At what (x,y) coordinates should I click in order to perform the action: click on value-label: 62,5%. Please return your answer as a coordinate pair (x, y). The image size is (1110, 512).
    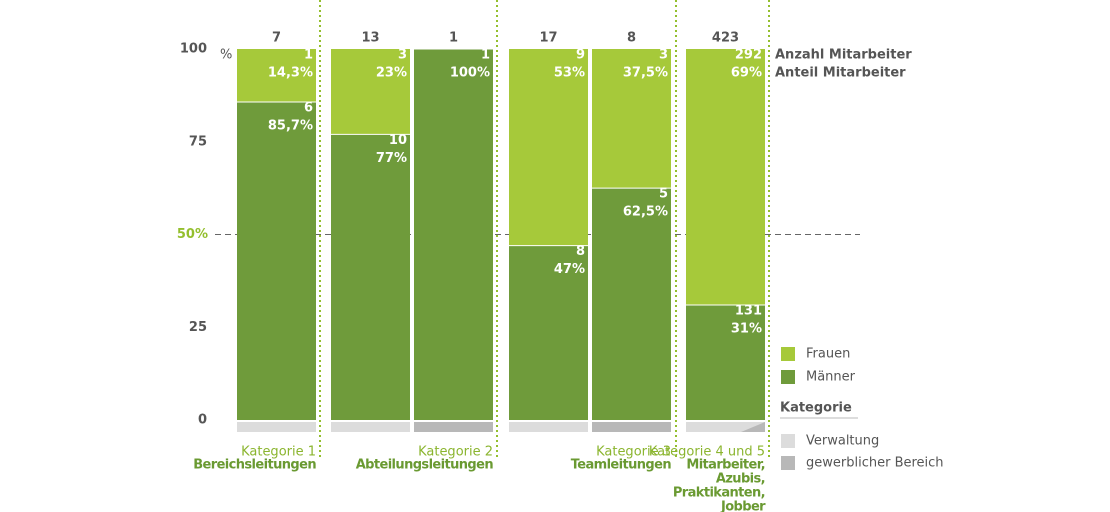
    Looking at the image, I should click on (645, 212).